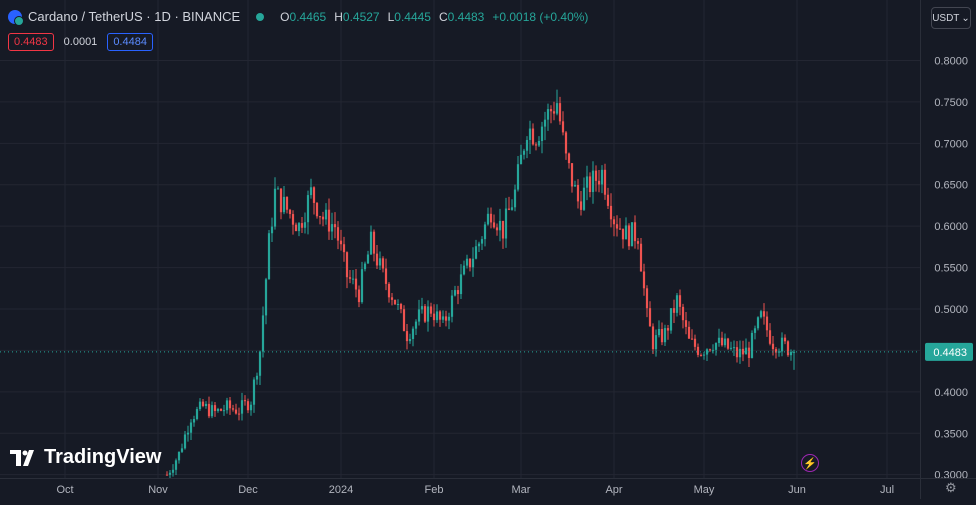 This screenshot has height=505, width=976. Describe the element at coordinates (810, 463) in the screenshot. I see `lightning-icon: ⚡` at that location.